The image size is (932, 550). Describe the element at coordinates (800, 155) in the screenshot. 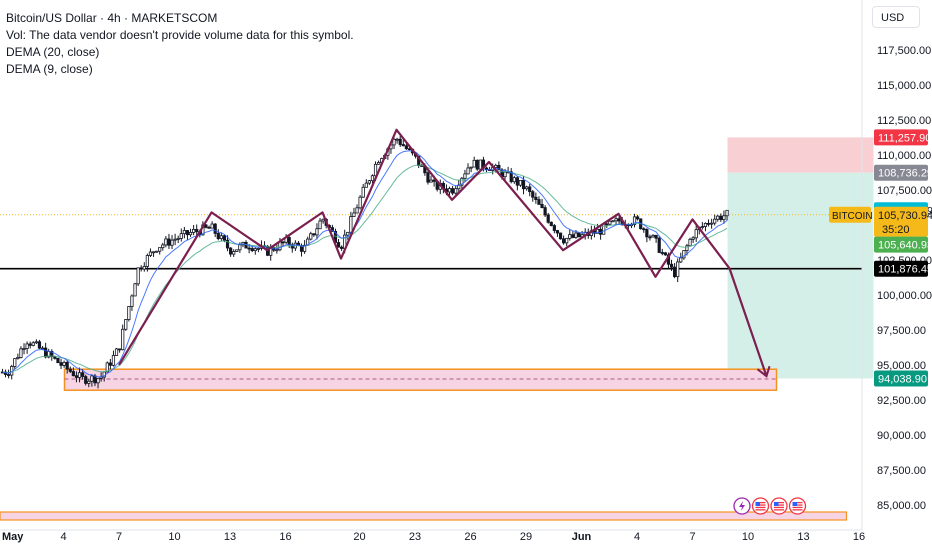

I see `stop-loss-zone` at that location.